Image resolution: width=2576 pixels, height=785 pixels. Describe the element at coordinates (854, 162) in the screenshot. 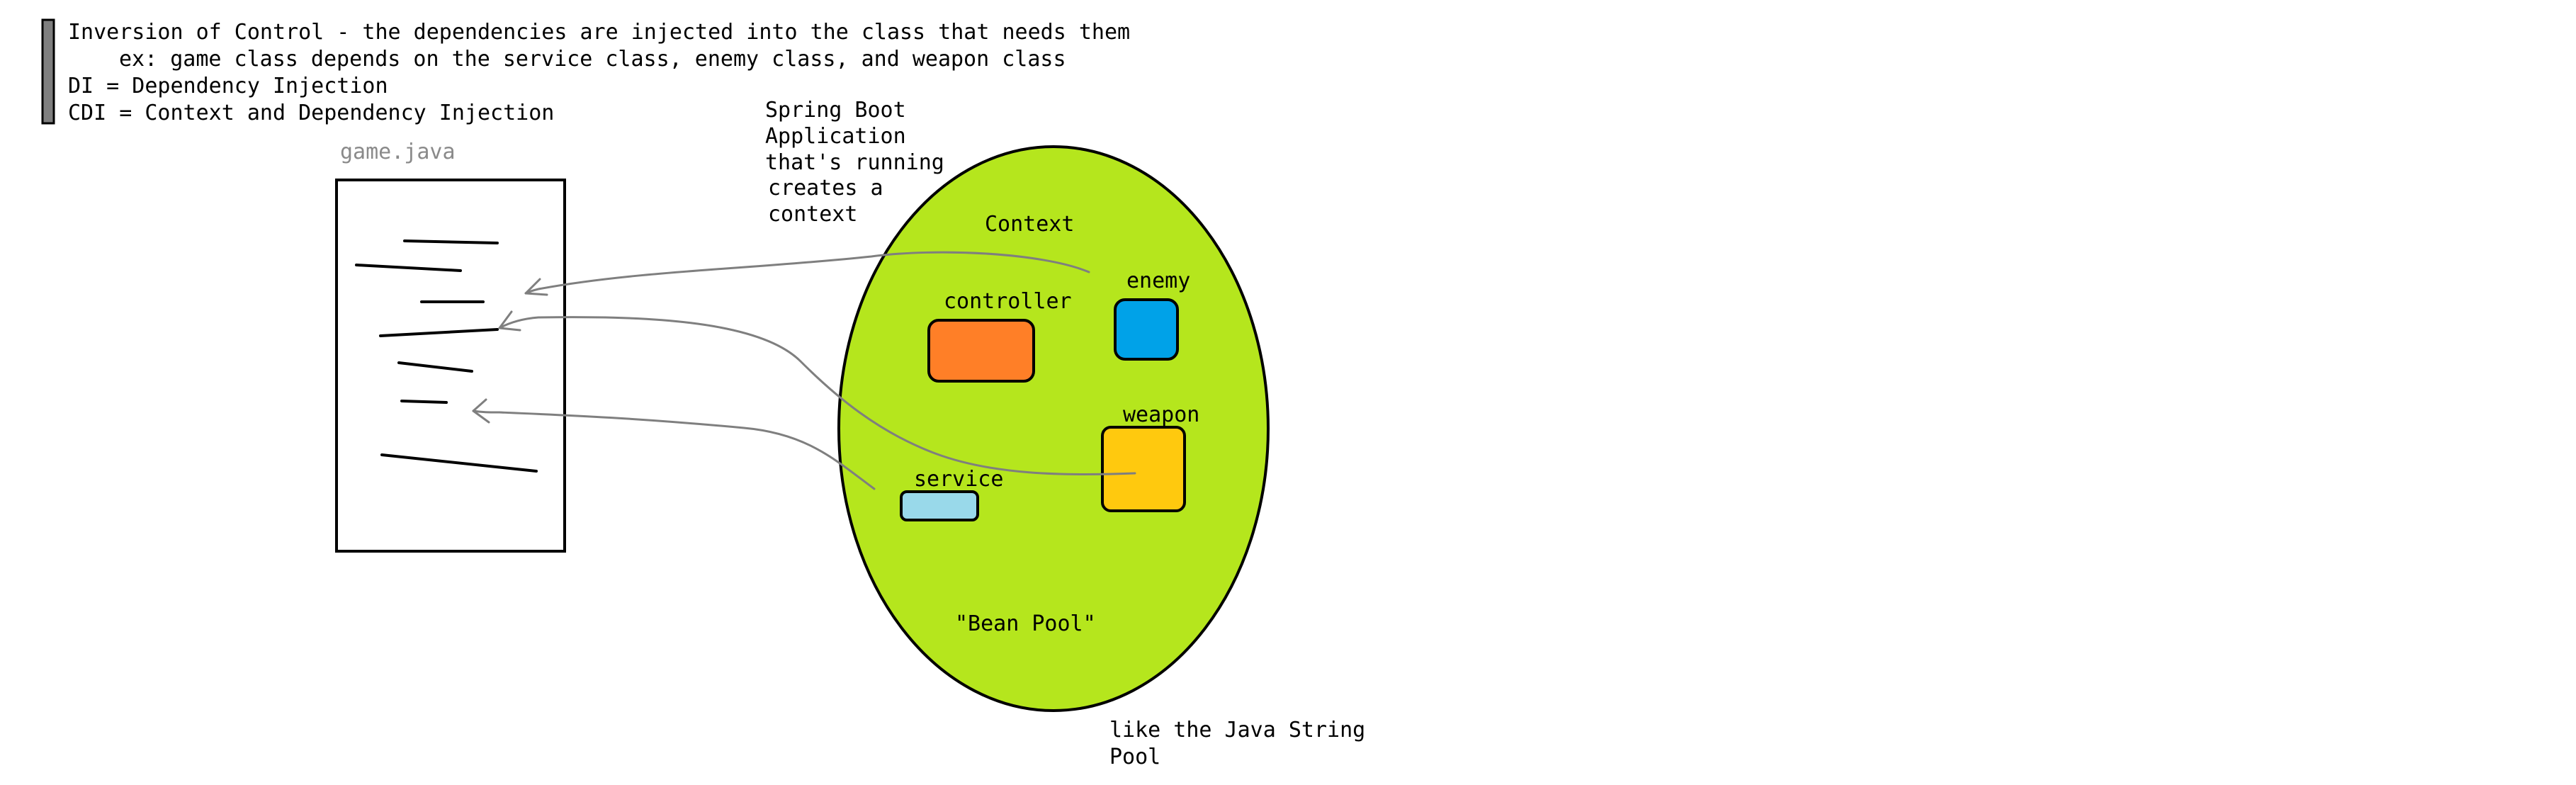

I see `spring-note-line: that's running` at that location.